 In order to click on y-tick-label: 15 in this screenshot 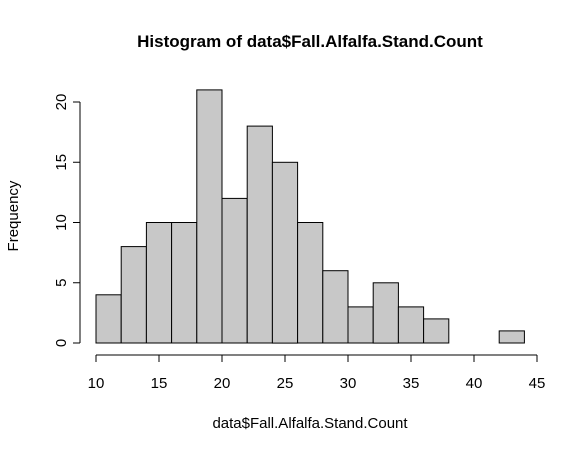, I will do `click(61, 162)`.